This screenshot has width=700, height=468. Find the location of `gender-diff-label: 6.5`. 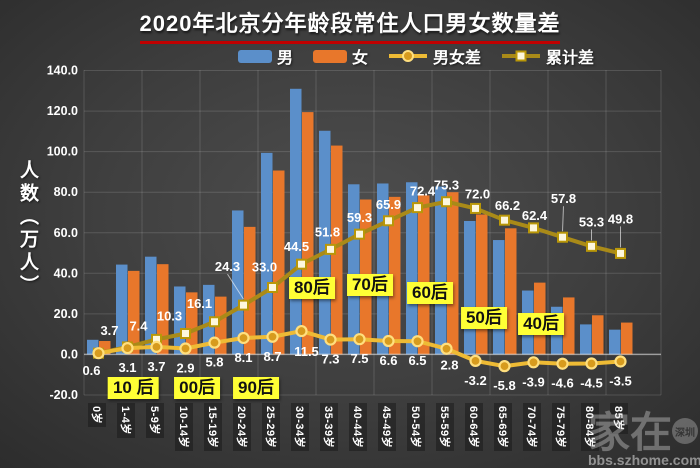

gender-diff-label: 6.5 is located at coordinates (417, 360).